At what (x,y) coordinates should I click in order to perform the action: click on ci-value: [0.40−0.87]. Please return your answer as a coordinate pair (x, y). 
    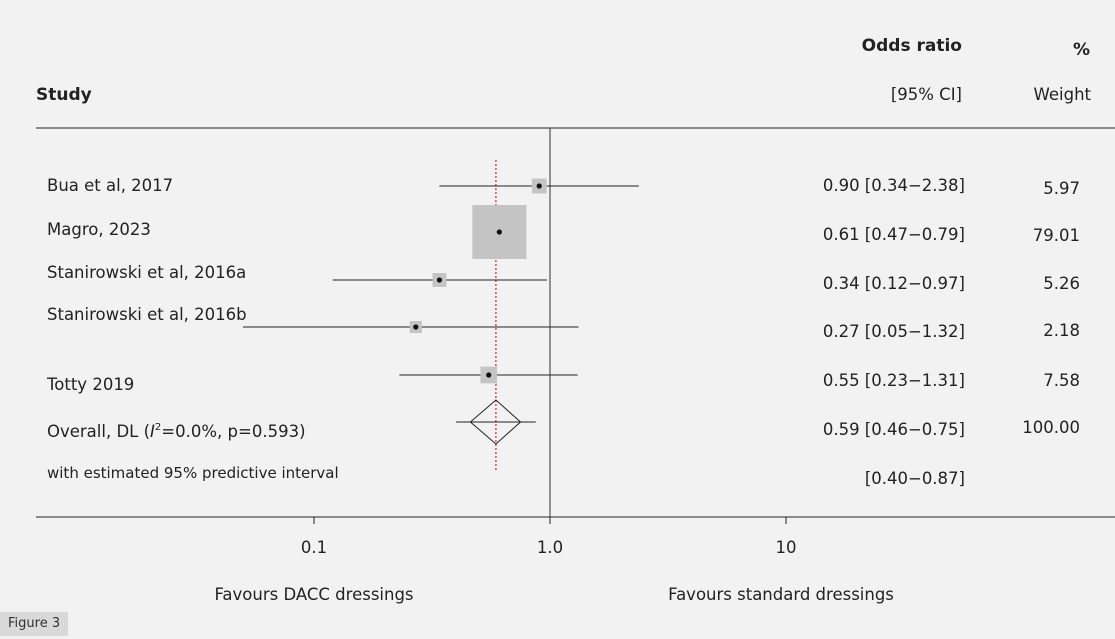
    Looking at the image, I should click on (915, 478).